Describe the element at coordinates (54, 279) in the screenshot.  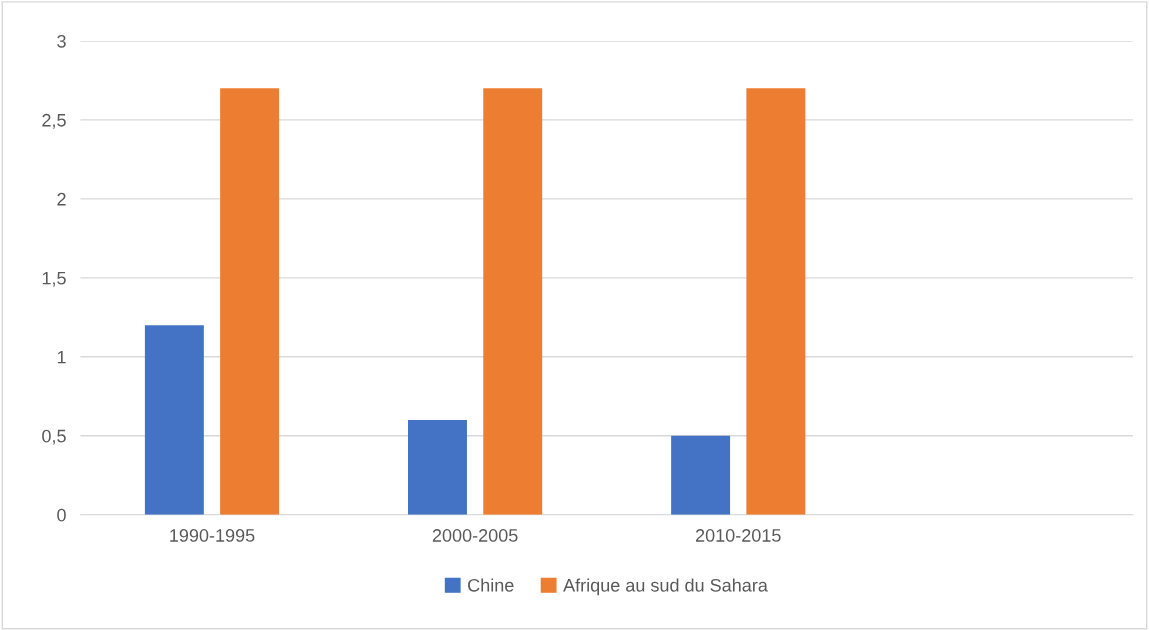
I see `y-tick-label: 1,5` at that location.